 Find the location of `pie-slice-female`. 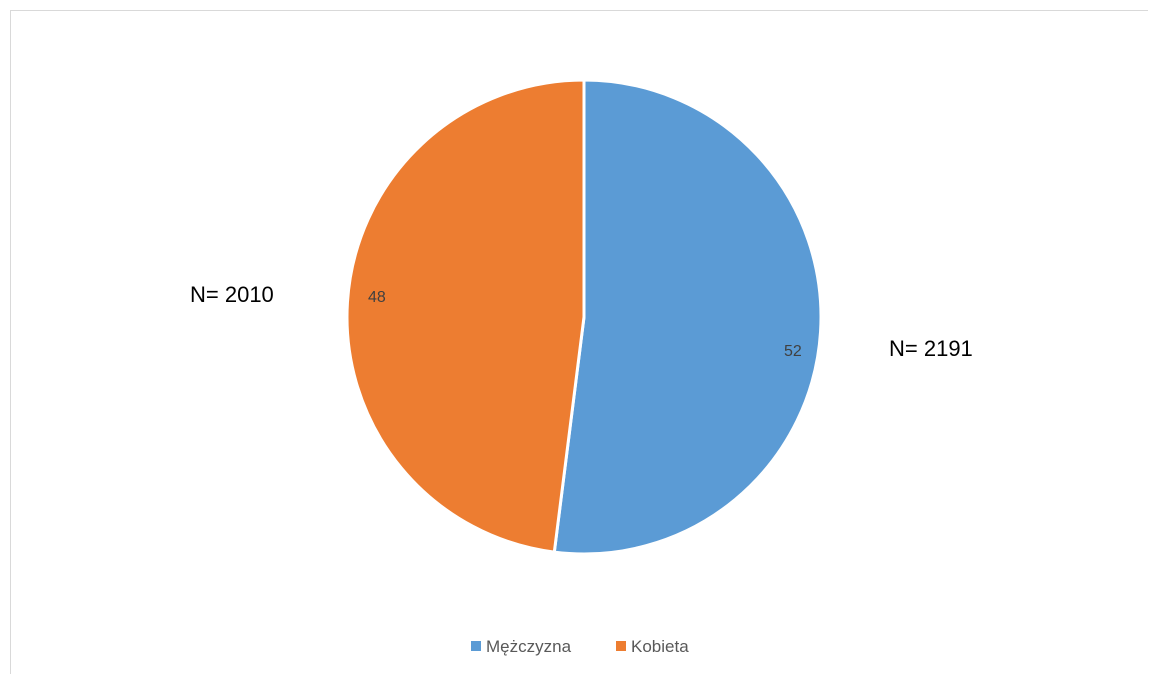

pie-slice-female is located at coordinates (465, 316).